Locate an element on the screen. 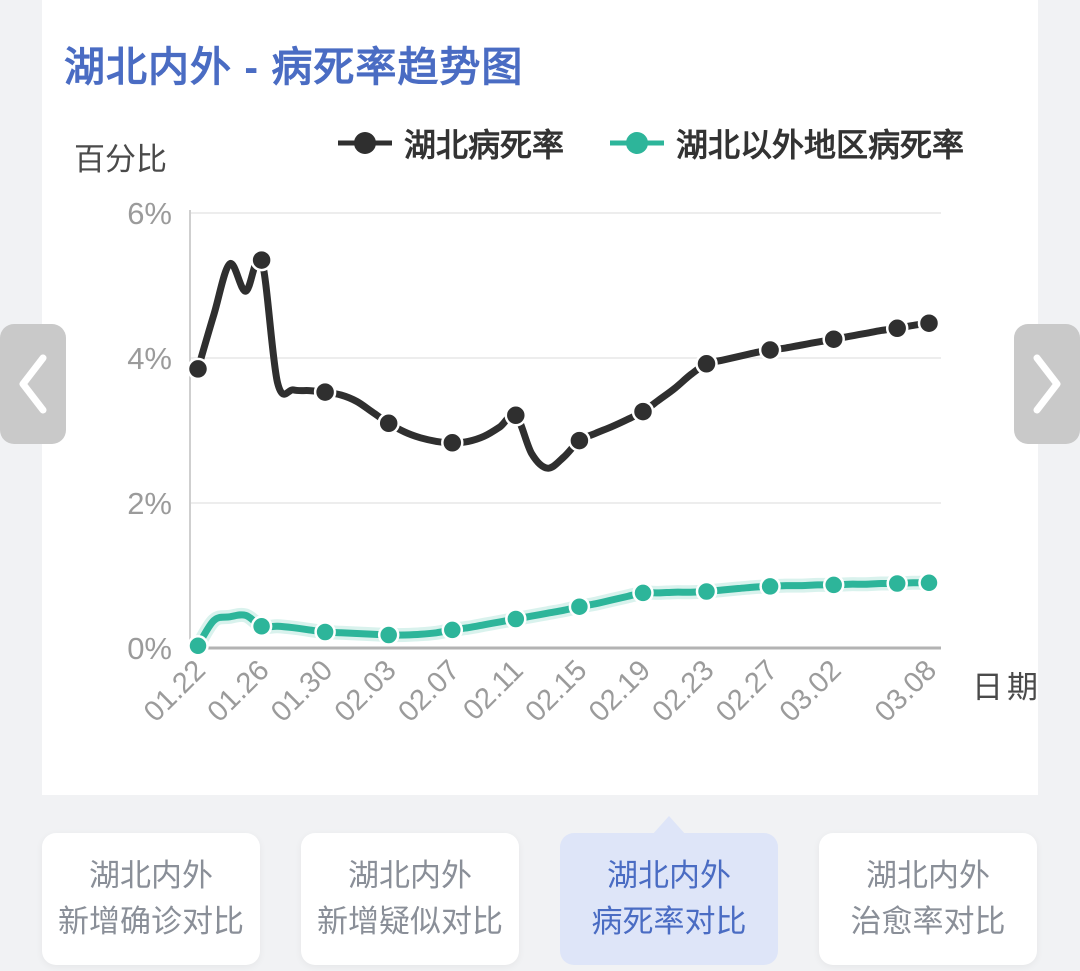 The height and width of the screenshot is (971, 1080). tab-fatality-rate-compare: 湖北内外 病死率对比 is located at coordinates (669, 899).